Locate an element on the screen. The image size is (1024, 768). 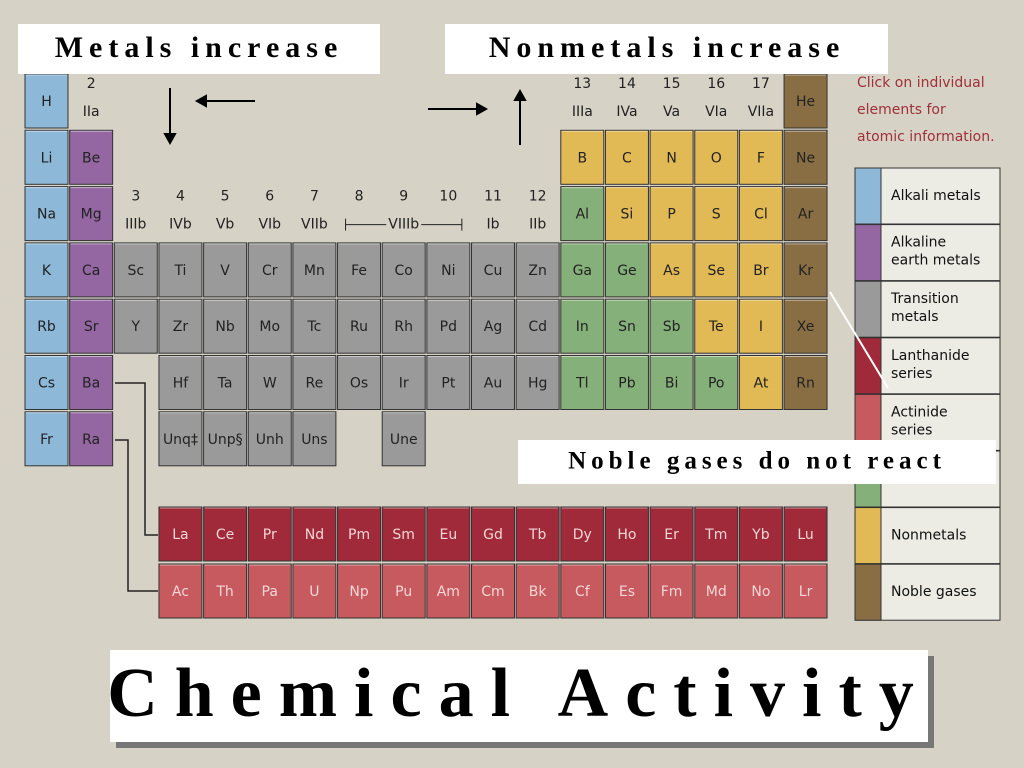
element-cell: Ru is located at coordinates (359, 326).